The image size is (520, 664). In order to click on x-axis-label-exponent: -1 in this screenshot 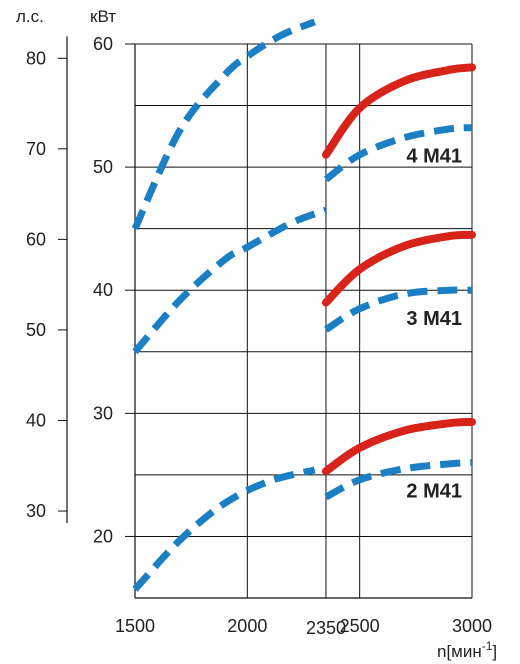, I will do `click(487, 646)`.